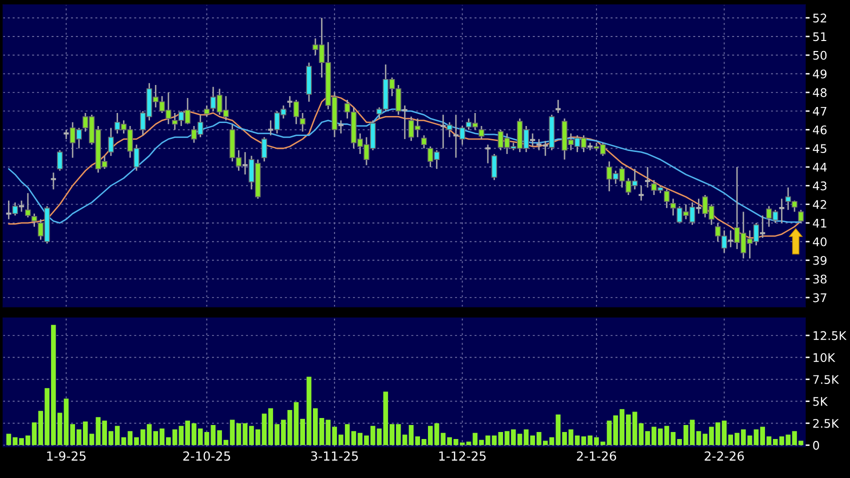 This screenshot has height=478, width=850. I want to click on y-tick-label: 45, so click(819, 149).